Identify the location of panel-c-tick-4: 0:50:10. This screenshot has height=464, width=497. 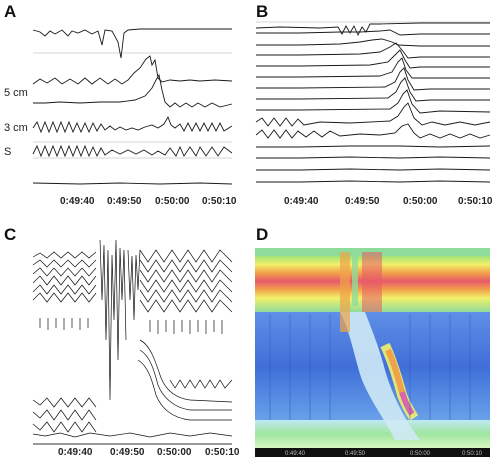
(222, 452).